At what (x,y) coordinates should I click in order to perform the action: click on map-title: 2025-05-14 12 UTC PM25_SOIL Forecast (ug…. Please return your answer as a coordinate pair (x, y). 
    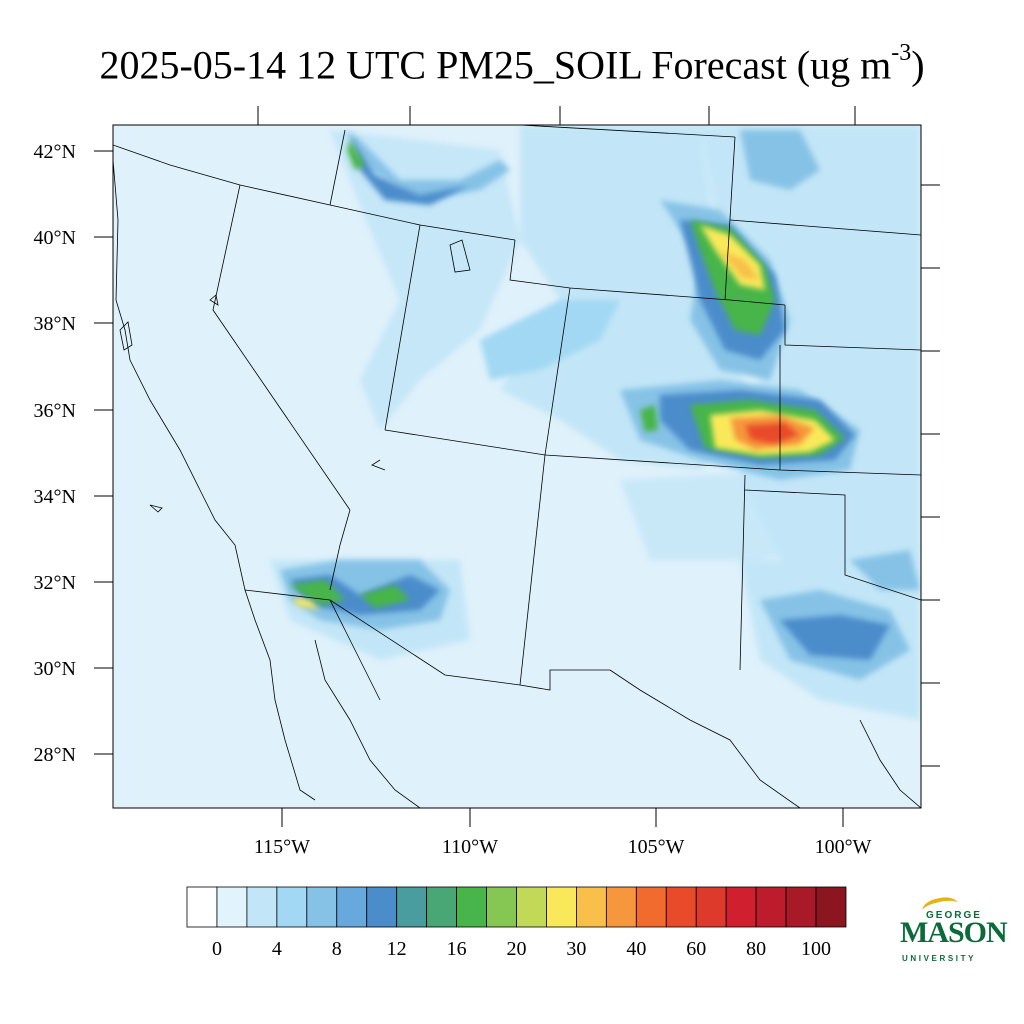
    Looking at the image, I should click on (512, 61).